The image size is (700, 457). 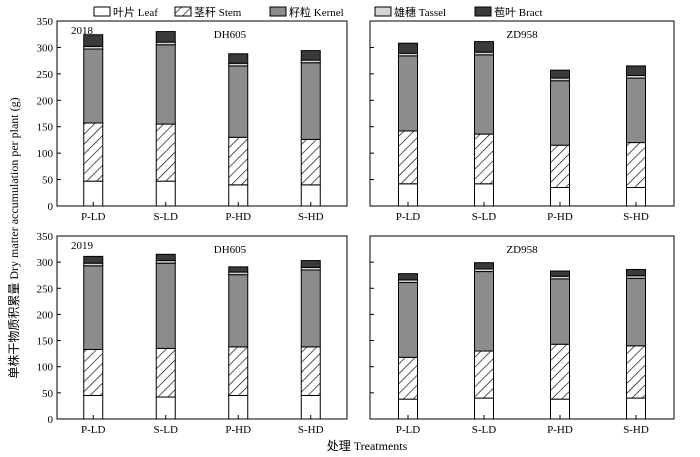 I want to click on legend-label-stem: 茎秆 Stem, so click(x=218, y=12).